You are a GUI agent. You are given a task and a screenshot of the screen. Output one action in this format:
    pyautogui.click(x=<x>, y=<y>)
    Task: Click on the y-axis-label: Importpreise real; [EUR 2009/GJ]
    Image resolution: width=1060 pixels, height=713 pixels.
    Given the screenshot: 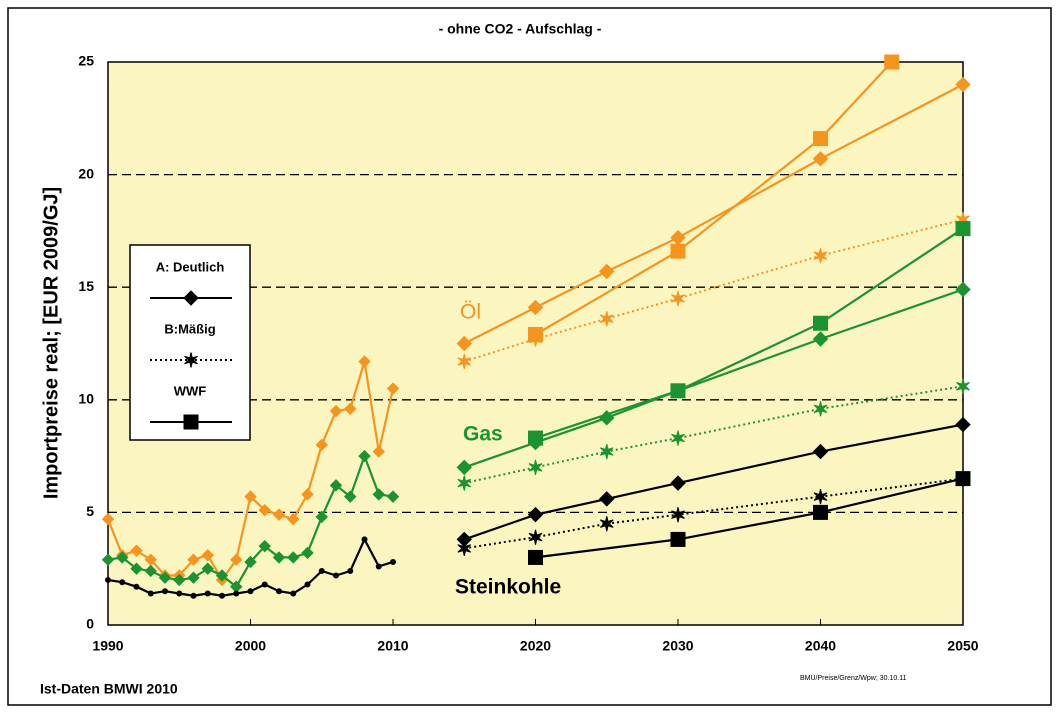 What is the action you would take?
    pyautogui.click(x=51, y=343)
    